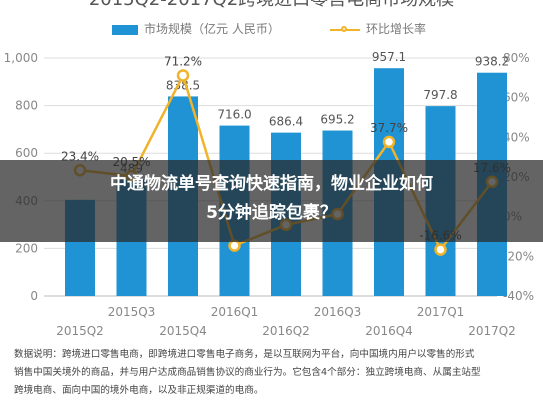 The width and height of the screenshot is (543, 408). What do you see at coordinates (132, 312) in the screenshot?
I see `x-tick-label: 2015Q3` at bounding box center [132, 312].